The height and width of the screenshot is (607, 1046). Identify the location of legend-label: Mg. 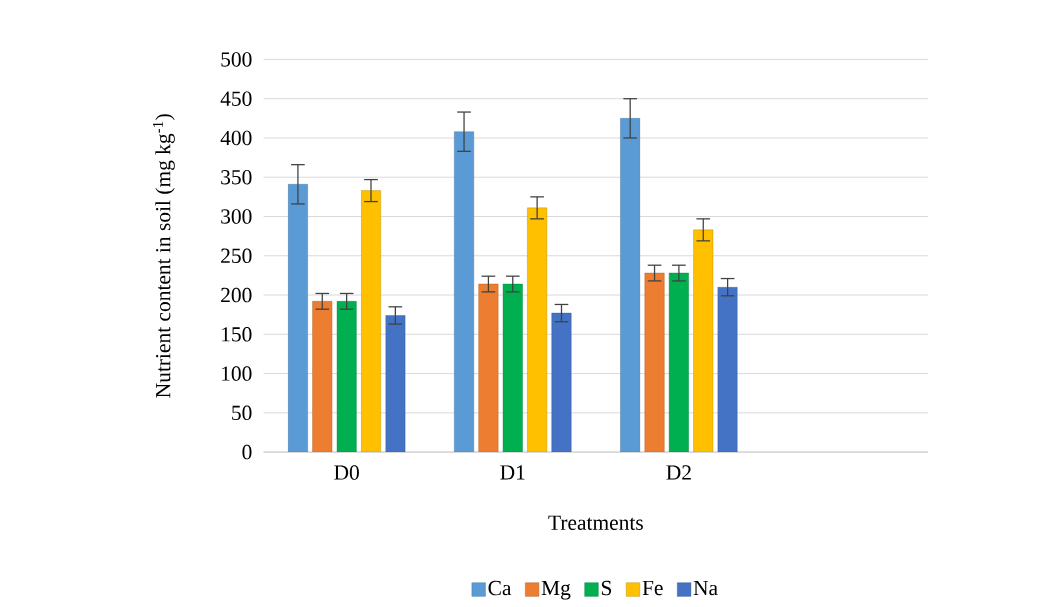
(556, 590).